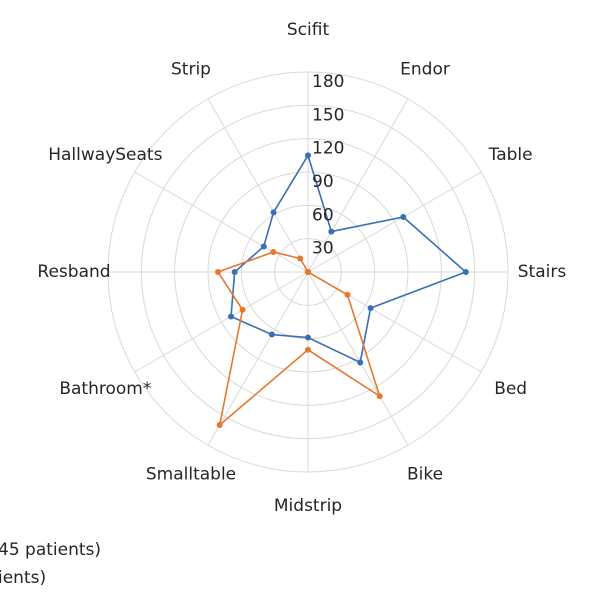  I want to click on r-tick-label: 30, so click(323, 249).